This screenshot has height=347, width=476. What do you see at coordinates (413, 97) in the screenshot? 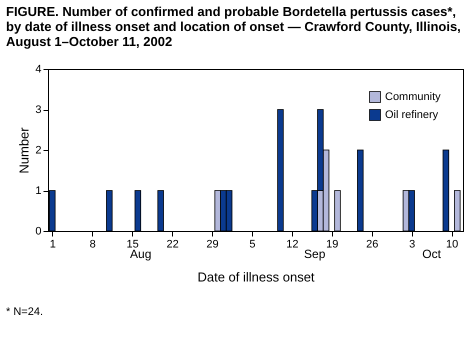
I see `legend-label: Community` at bounding box center [413, 97].